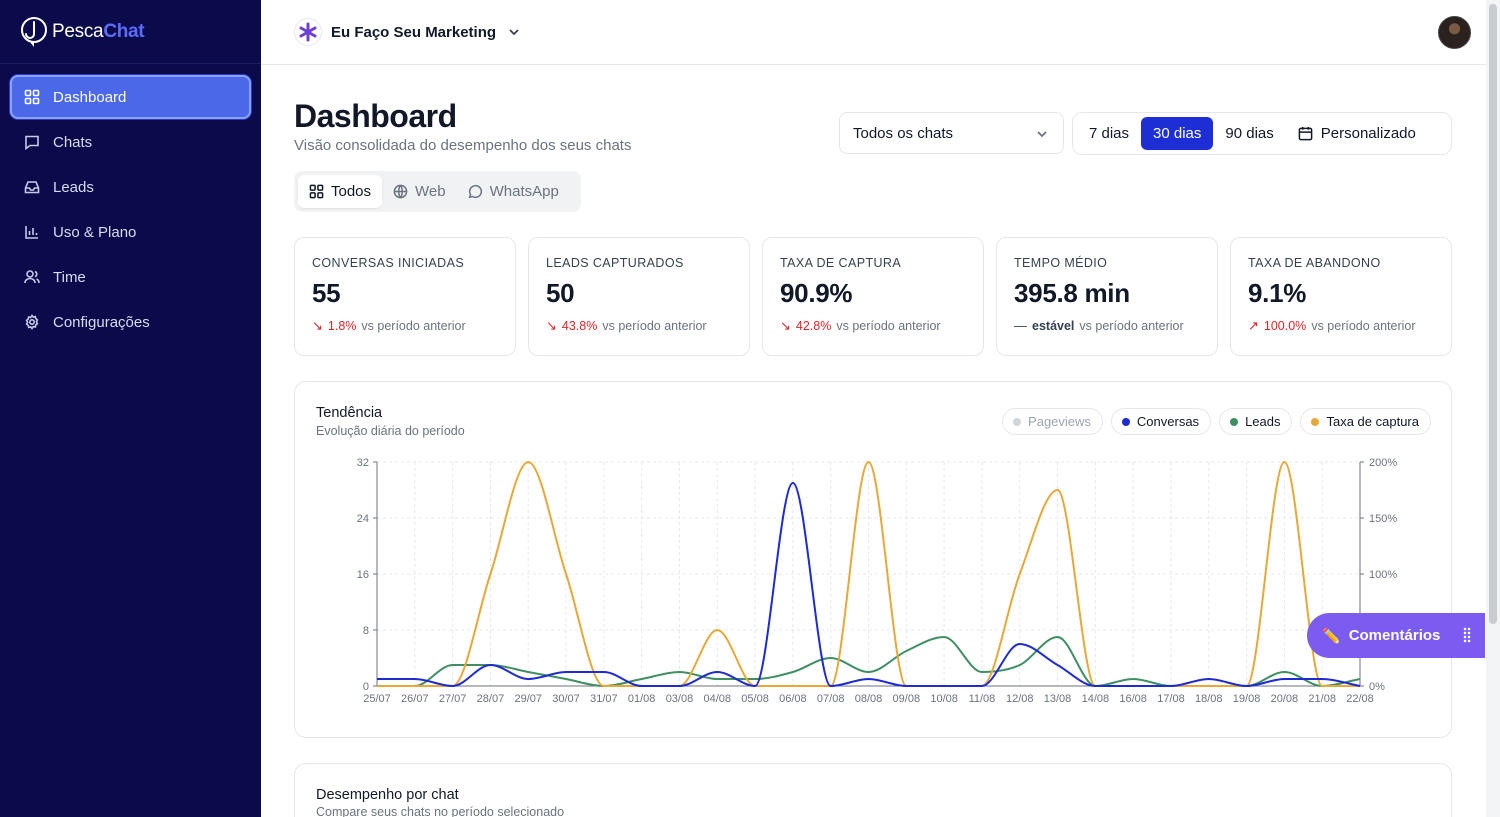  What do you see at coordinates (615, 263) in the screenshot?
I see `kpi-label: LEADS CAPTURADOS` at bounding box center [615, 263].